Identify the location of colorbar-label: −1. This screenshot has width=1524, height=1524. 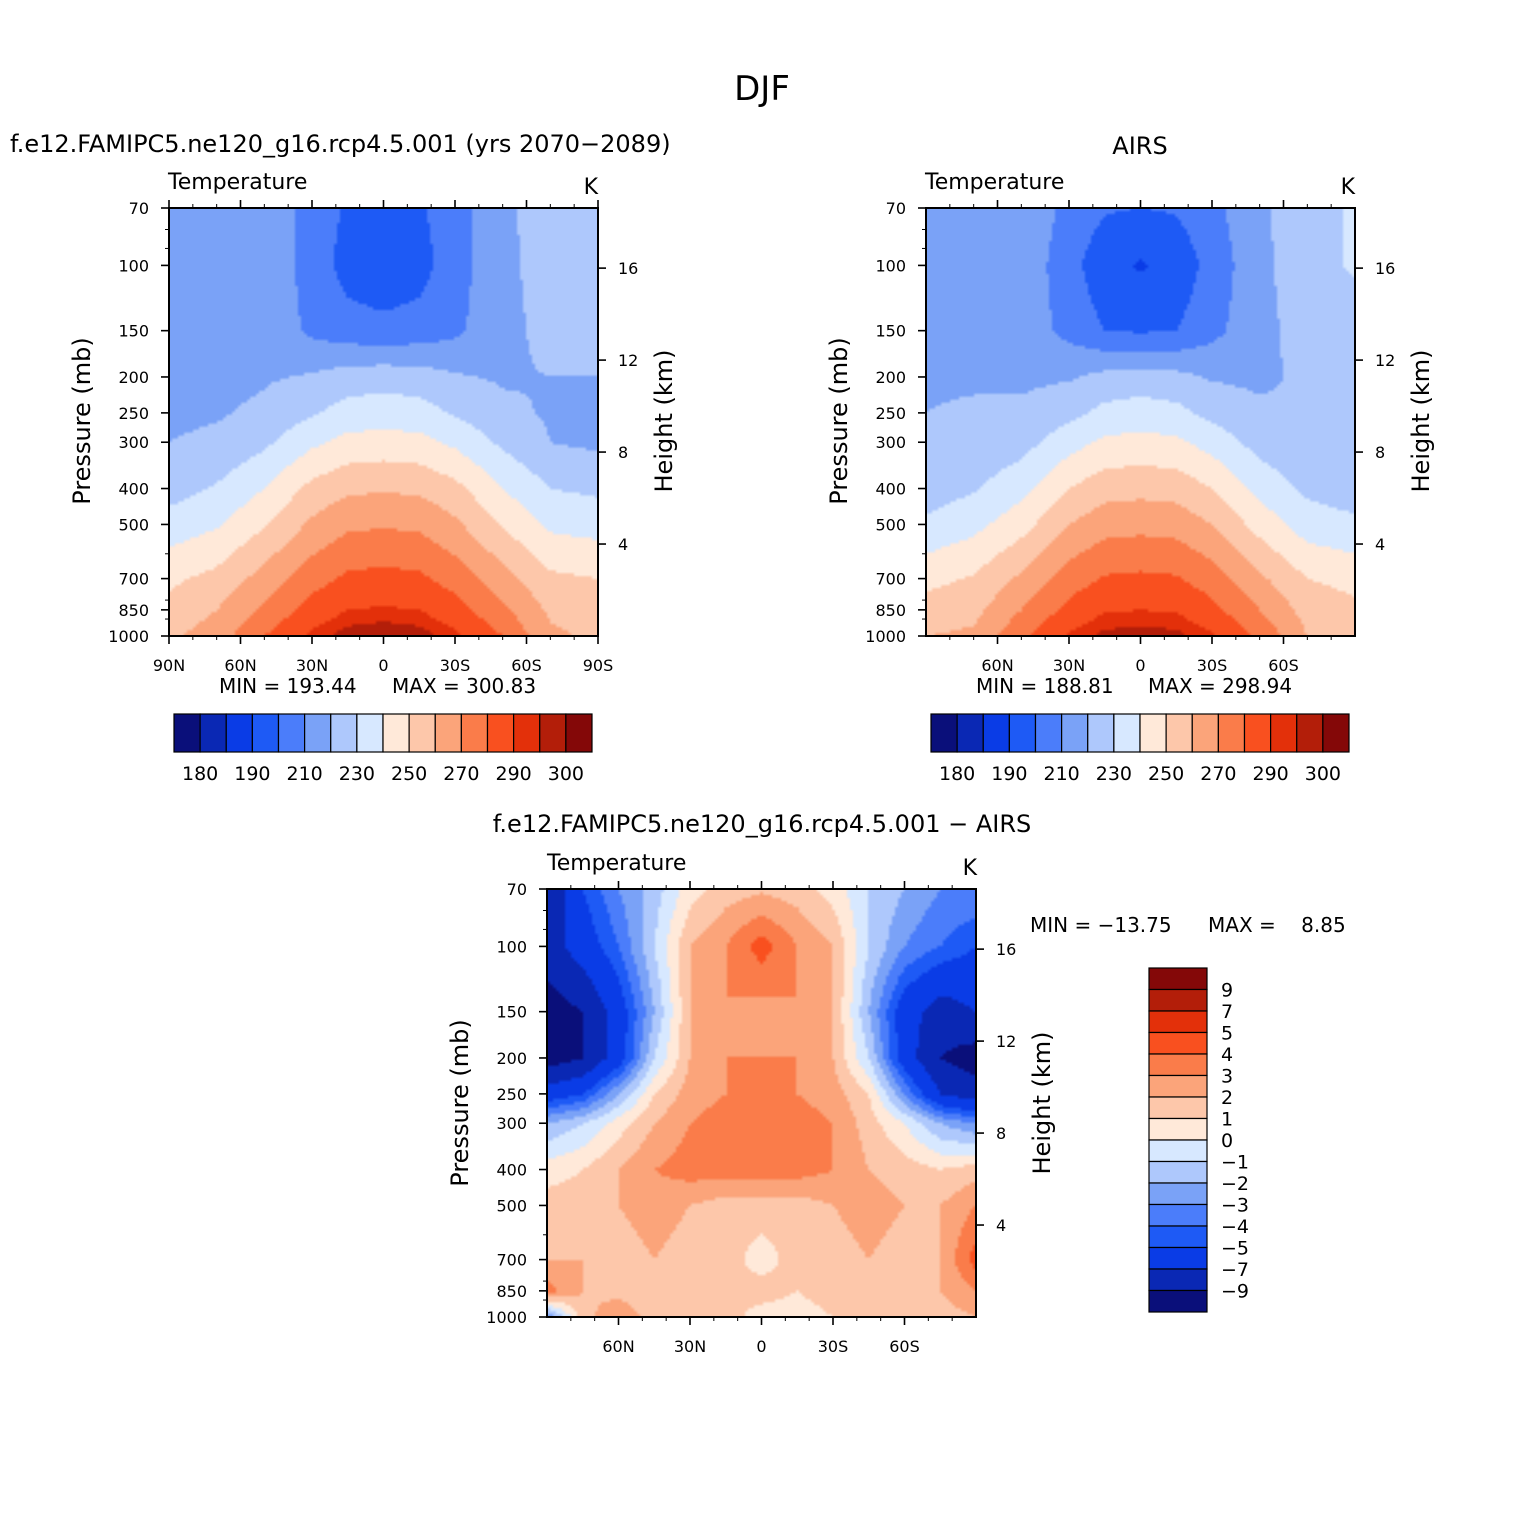
(1235, 1163).